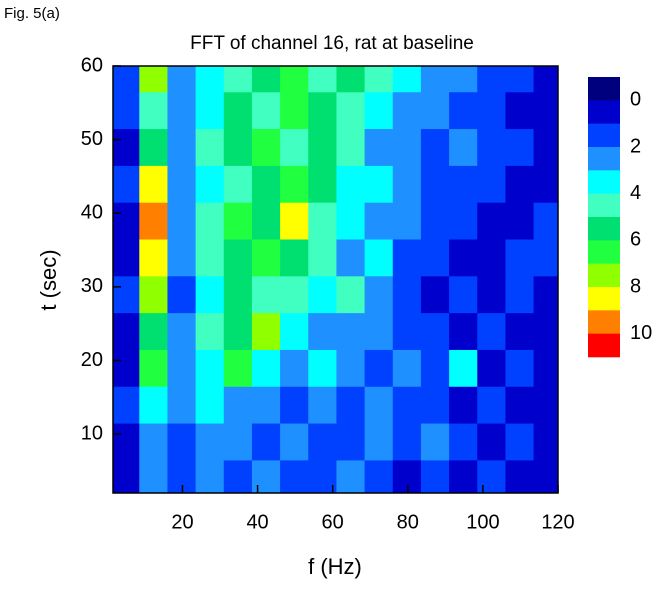  I want to click on colorbar-tick-label: 10, so click(641, 333).